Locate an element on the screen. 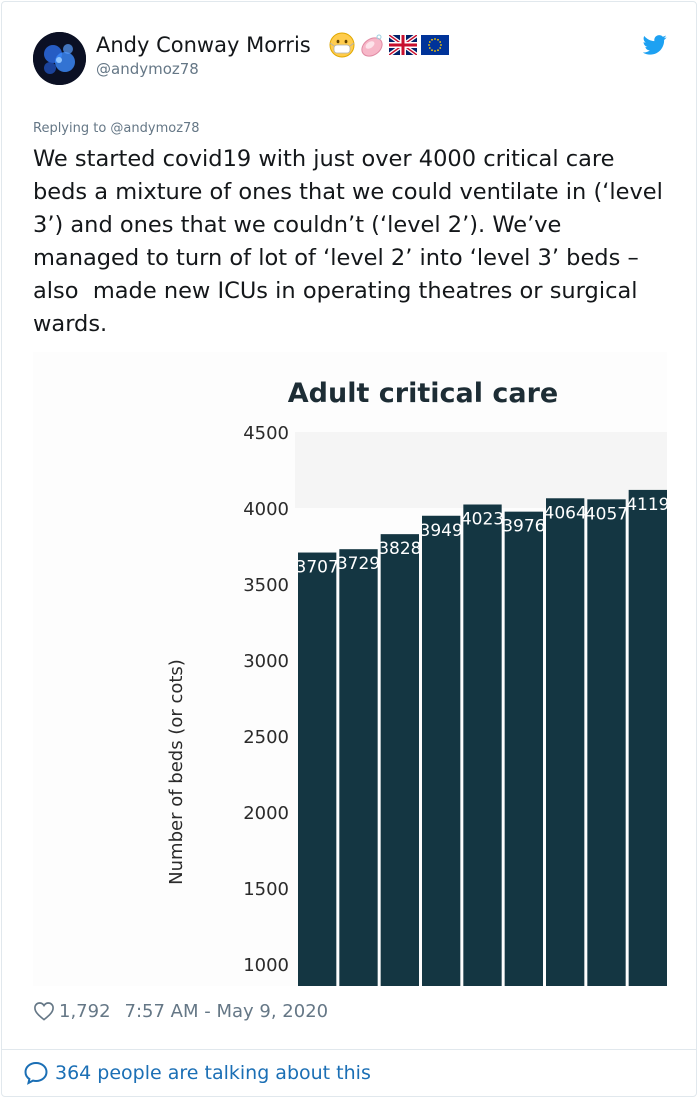 This screenshot has width=700, height=1099. replying-to: Replying to @andymoz78 is located at coordinates (116, 128).